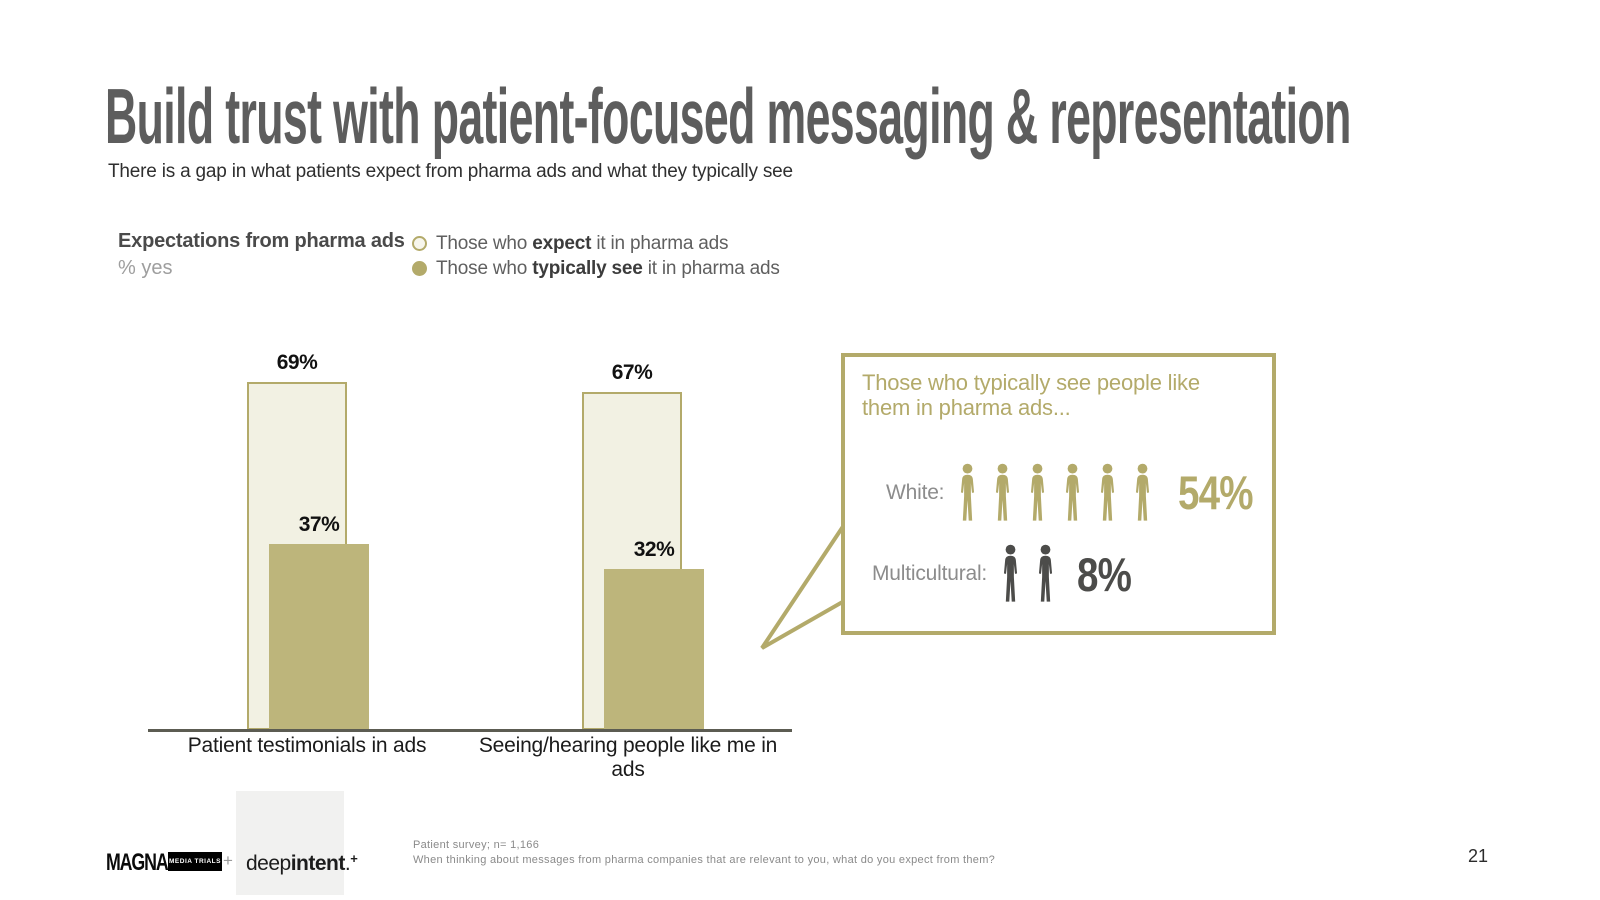 The height and width of the screenshot is (900, 1600). Describe the element at coordinates (145, 268) in the screenshot. I see `chart-subheading: % yes` at that location.